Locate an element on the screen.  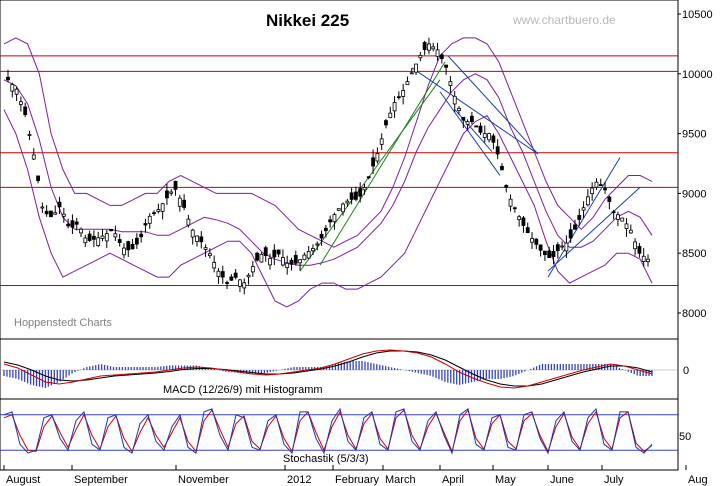
macd-panel is located at coordinates (339, 369).